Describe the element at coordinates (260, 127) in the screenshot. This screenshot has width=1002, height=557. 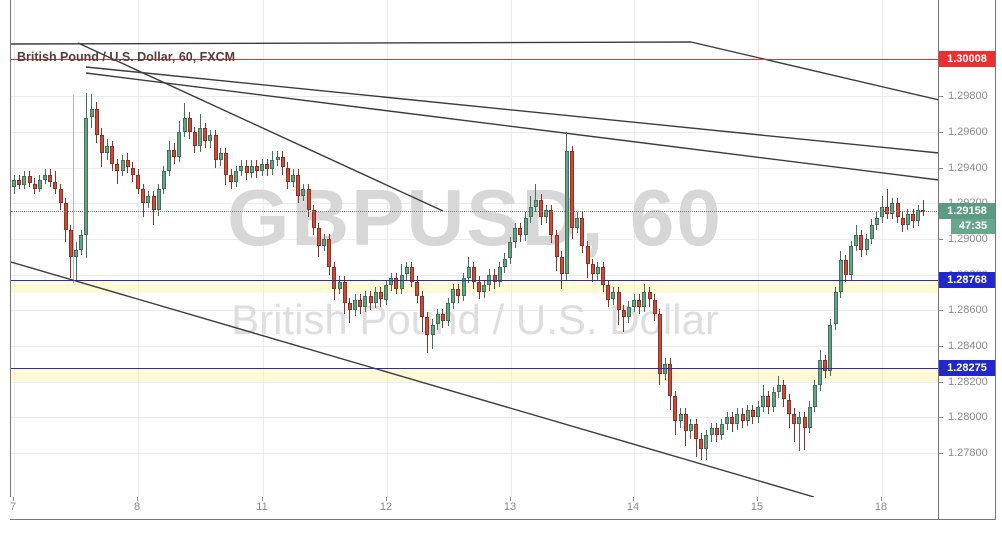
I see `steep-left-trendline` at that location.